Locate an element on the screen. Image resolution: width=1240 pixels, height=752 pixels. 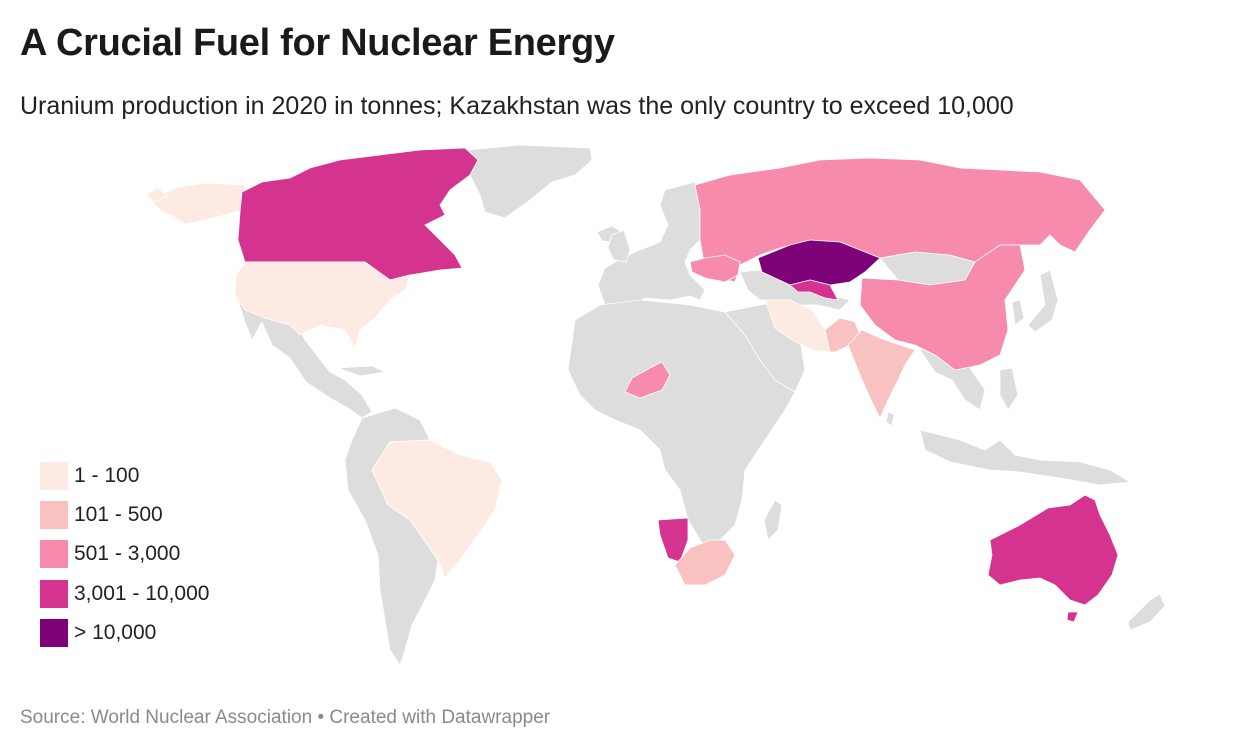
region-uzbekistan is located at coordinates (814, 290).